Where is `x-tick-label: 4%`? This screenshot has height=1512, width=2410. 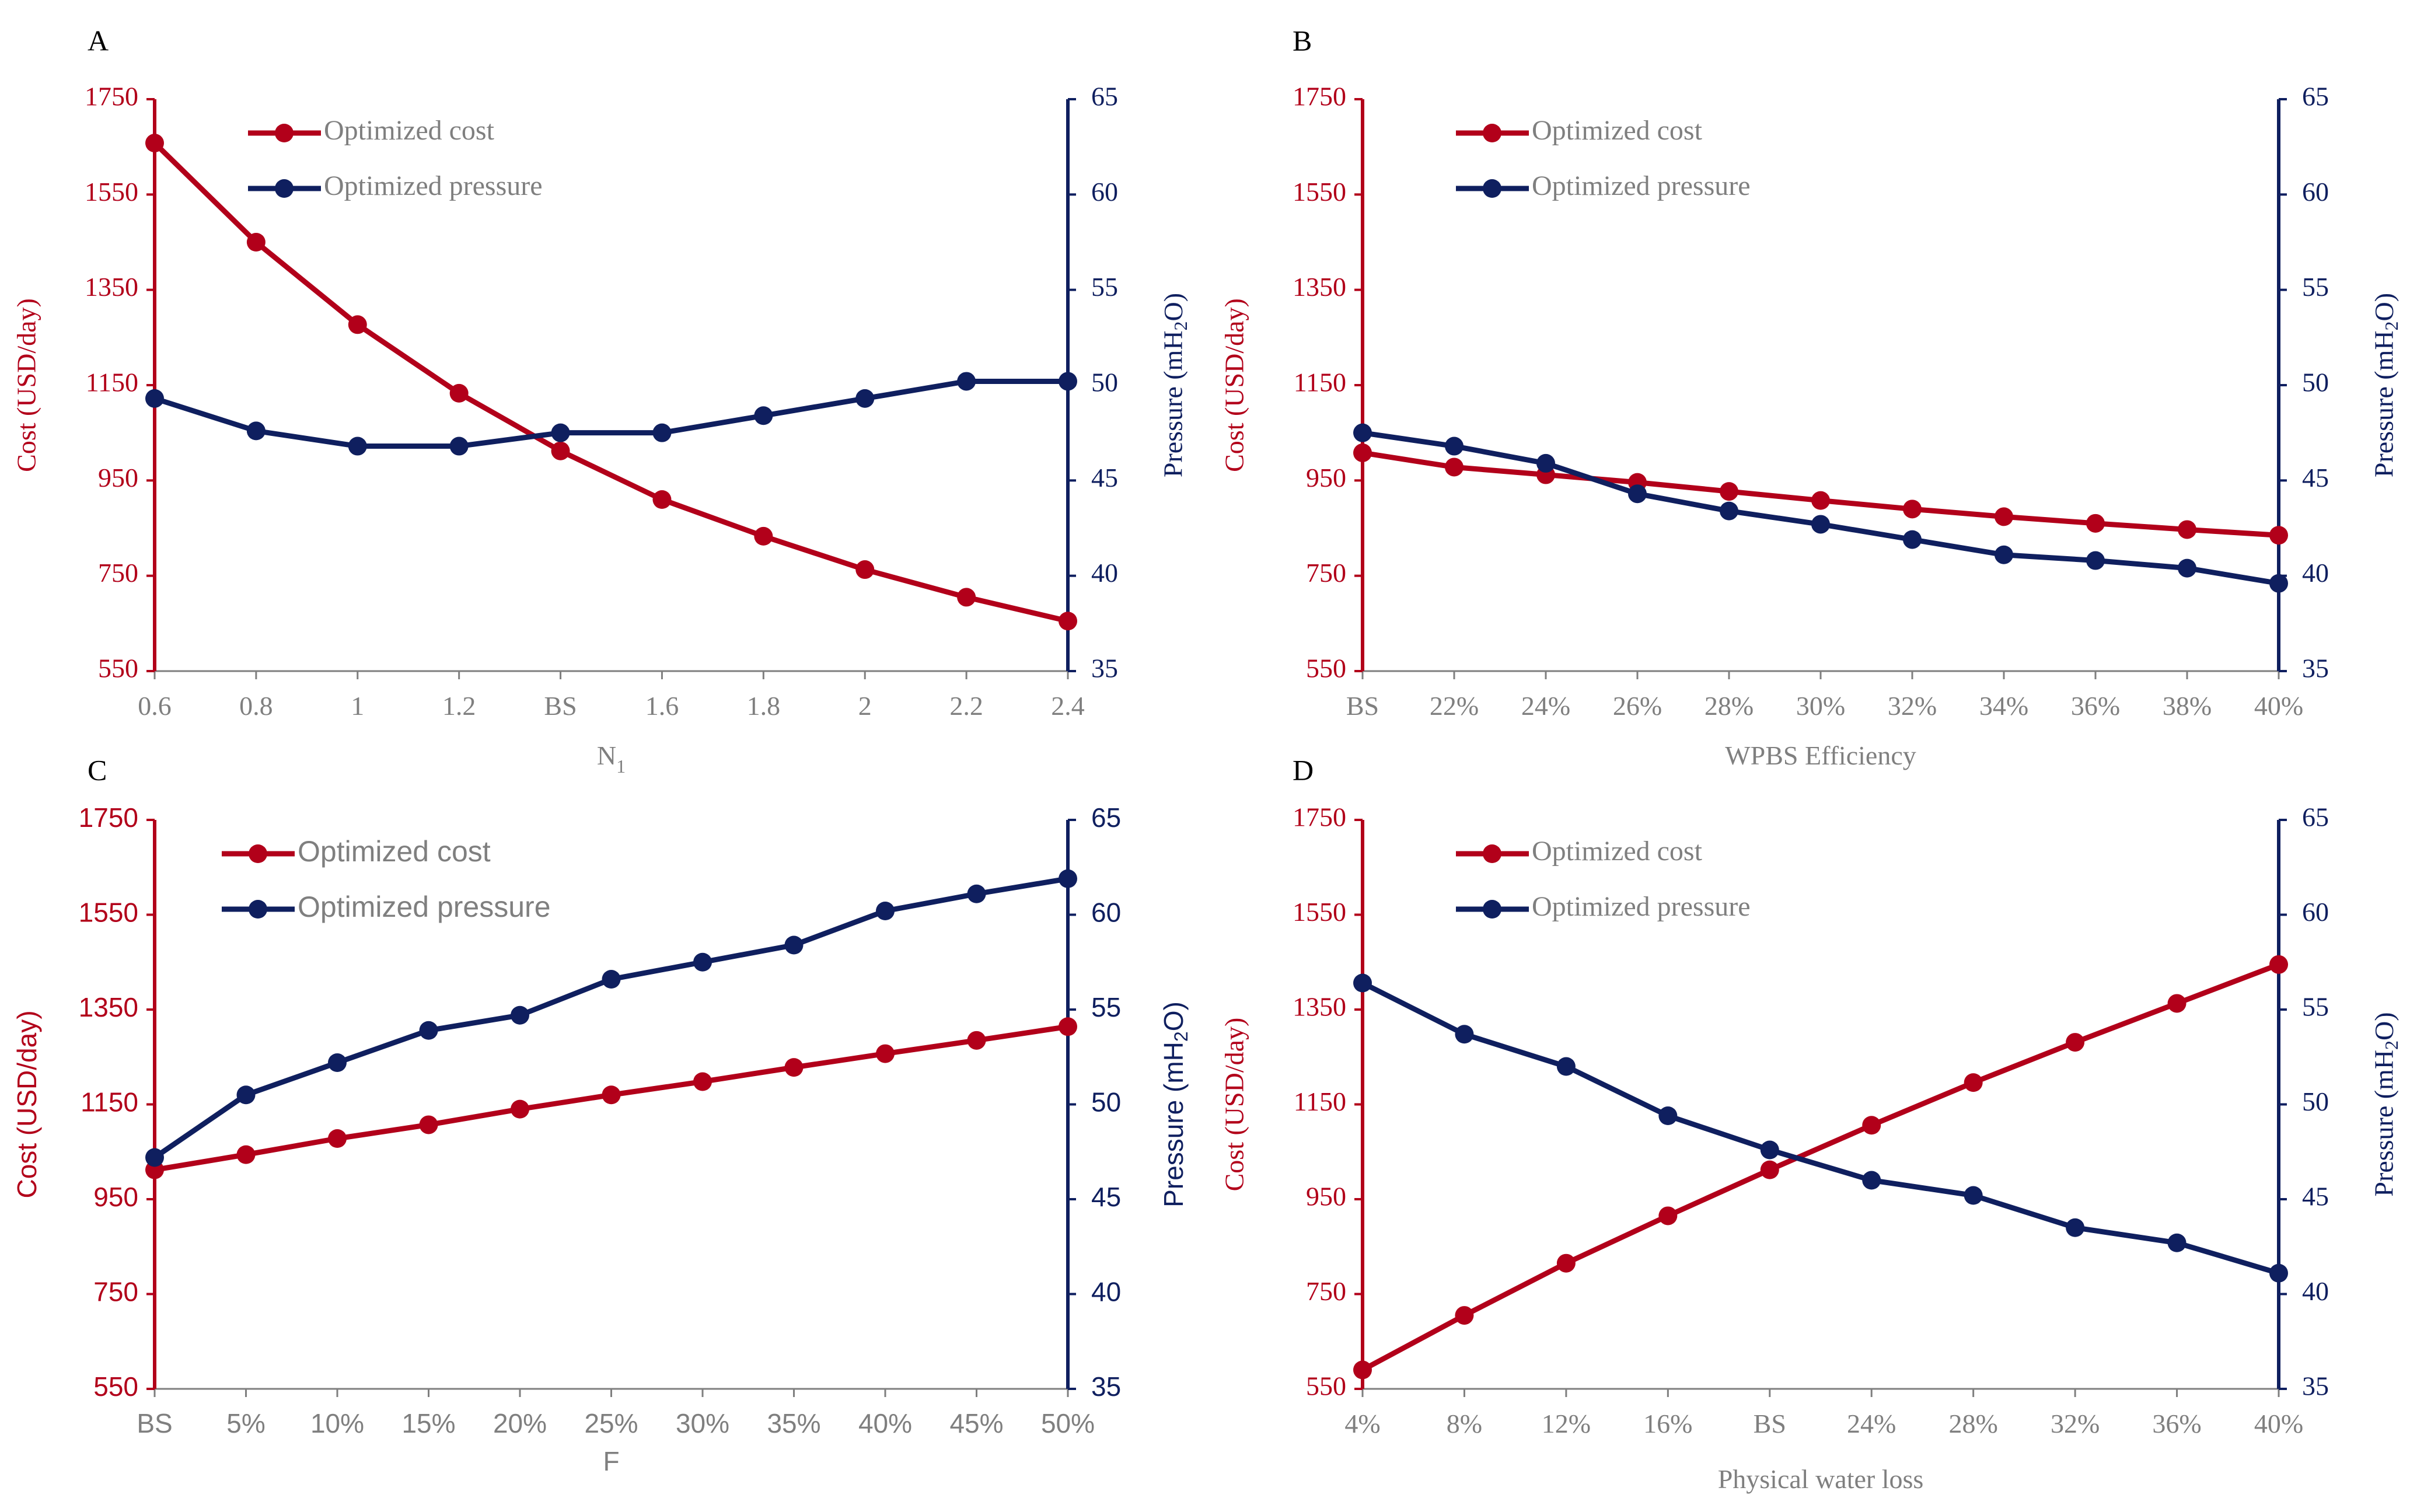
x-tick-label: 4% is located at coordinates (1362, 1424).